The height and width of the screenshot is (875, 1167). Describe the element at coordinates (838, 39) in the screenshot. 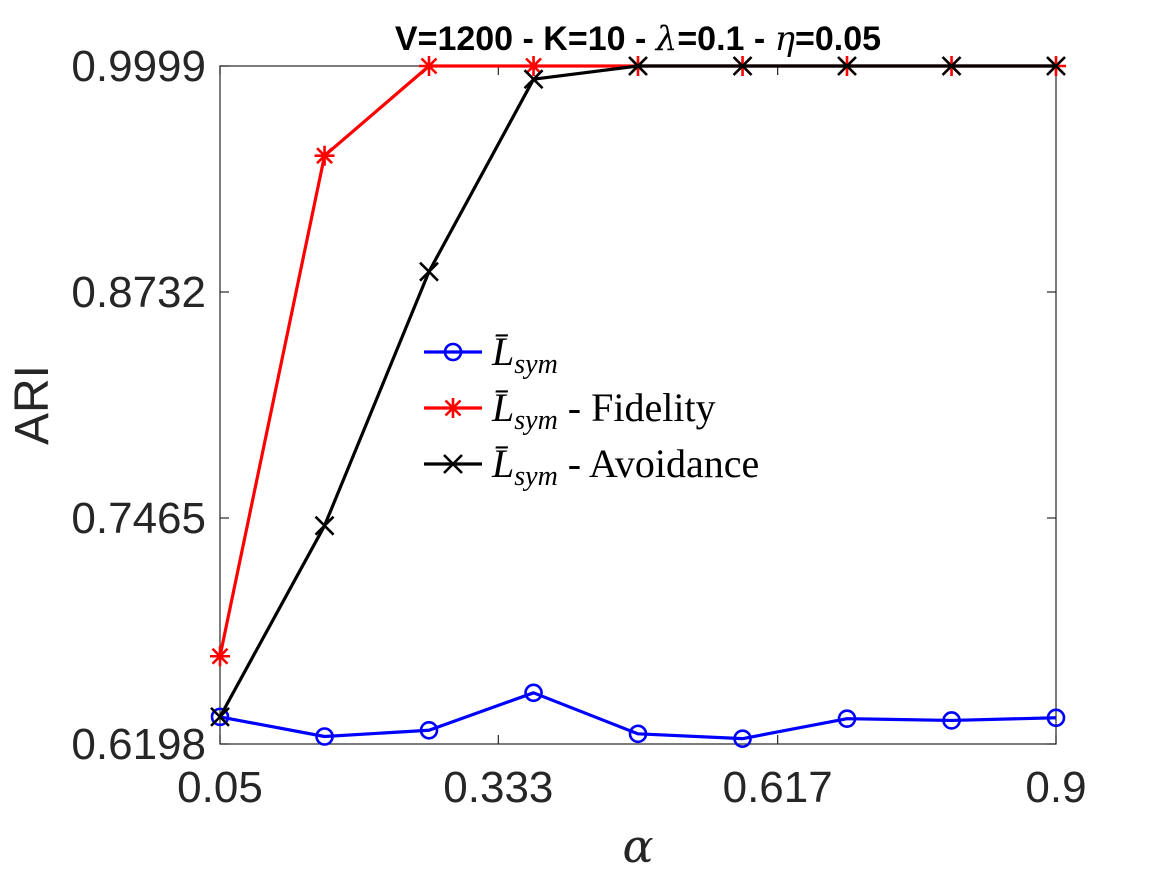

I see `title-part-3: =0.05` at that location.